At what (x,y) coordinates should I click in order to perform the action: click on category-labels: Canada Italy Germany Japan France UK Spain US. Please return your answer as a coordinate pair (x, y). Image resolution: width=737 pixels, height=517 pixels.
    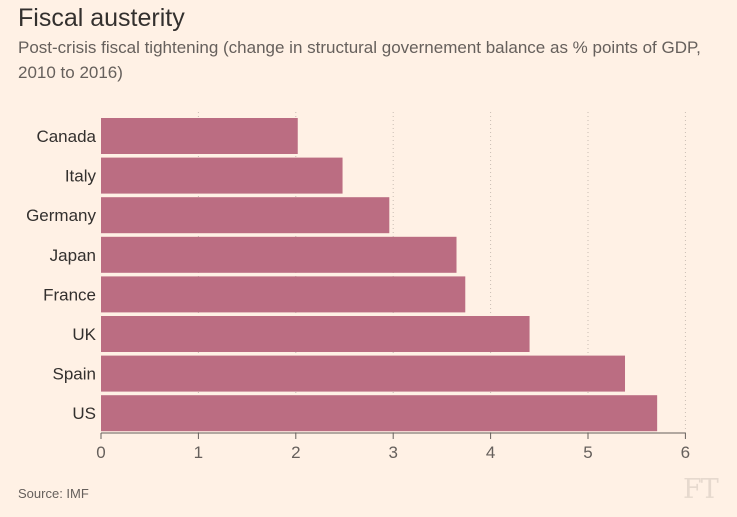
    Looking at the image, I should click on (61, 275).